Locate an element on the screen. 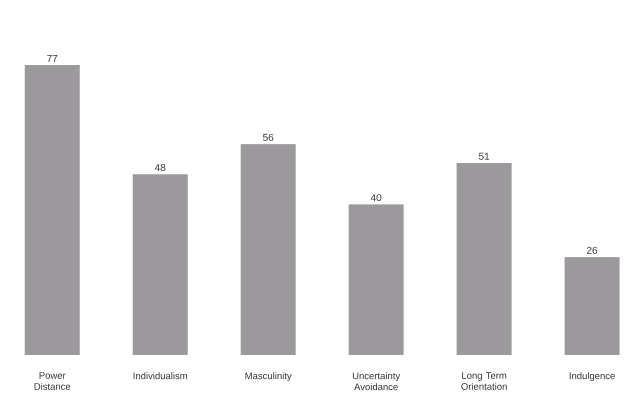  x-tick-label: Indulgence is located at coordinates (592, 377).